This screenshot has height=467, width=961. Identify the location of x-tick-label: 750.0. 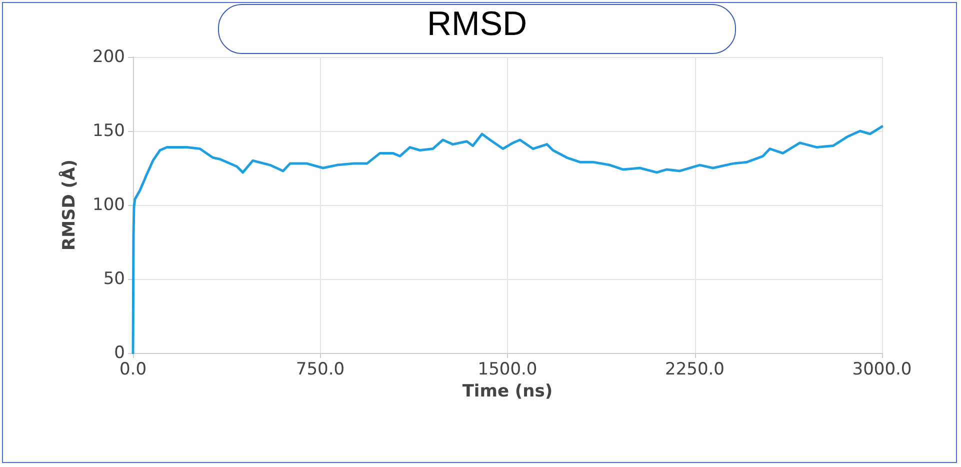
(320, 370).